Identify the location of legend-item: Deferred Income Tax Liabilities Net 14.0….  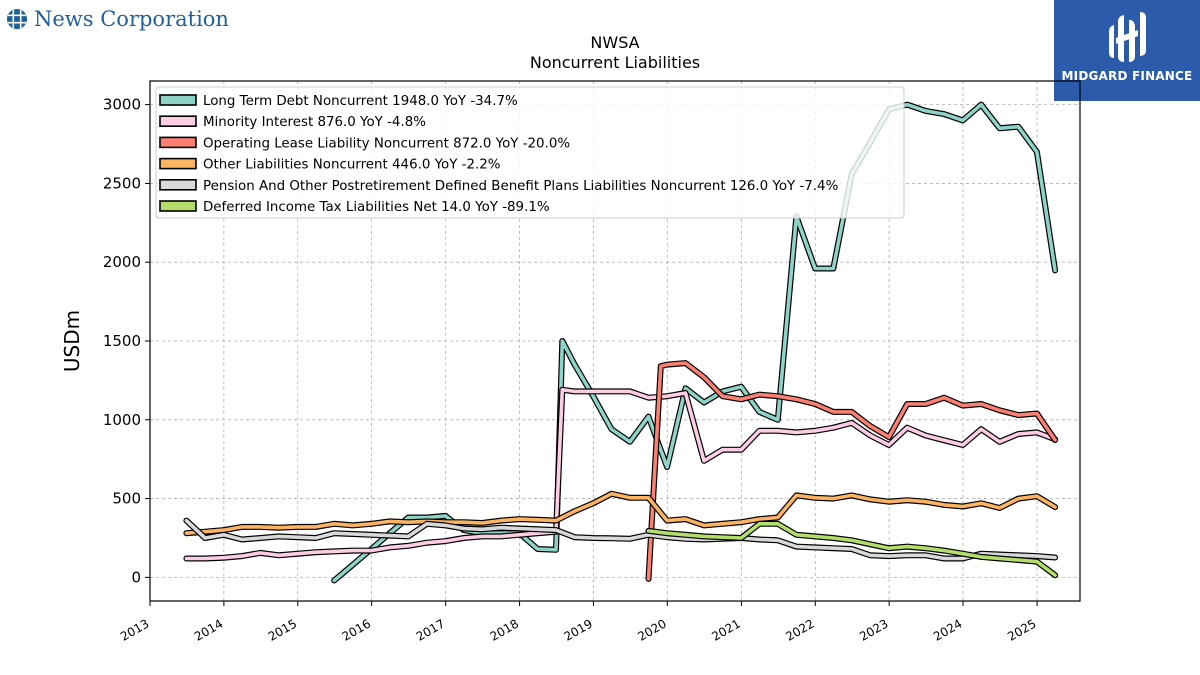
(354, 207).